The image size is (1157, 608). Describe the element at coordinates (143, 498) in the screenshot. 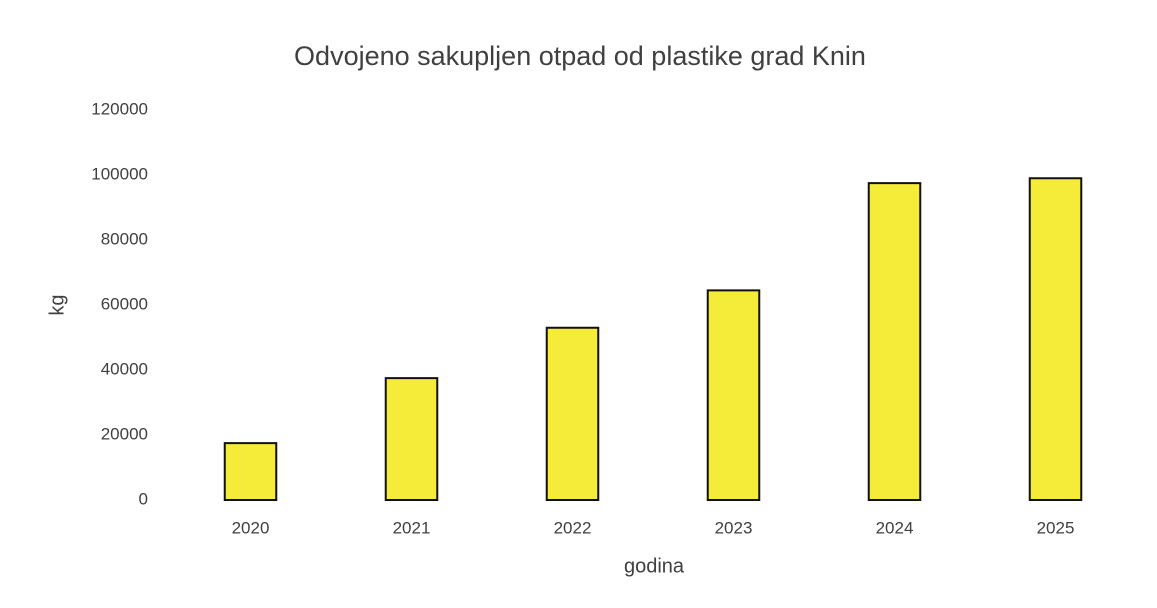

I see `y-tick-label: 0` at that location.